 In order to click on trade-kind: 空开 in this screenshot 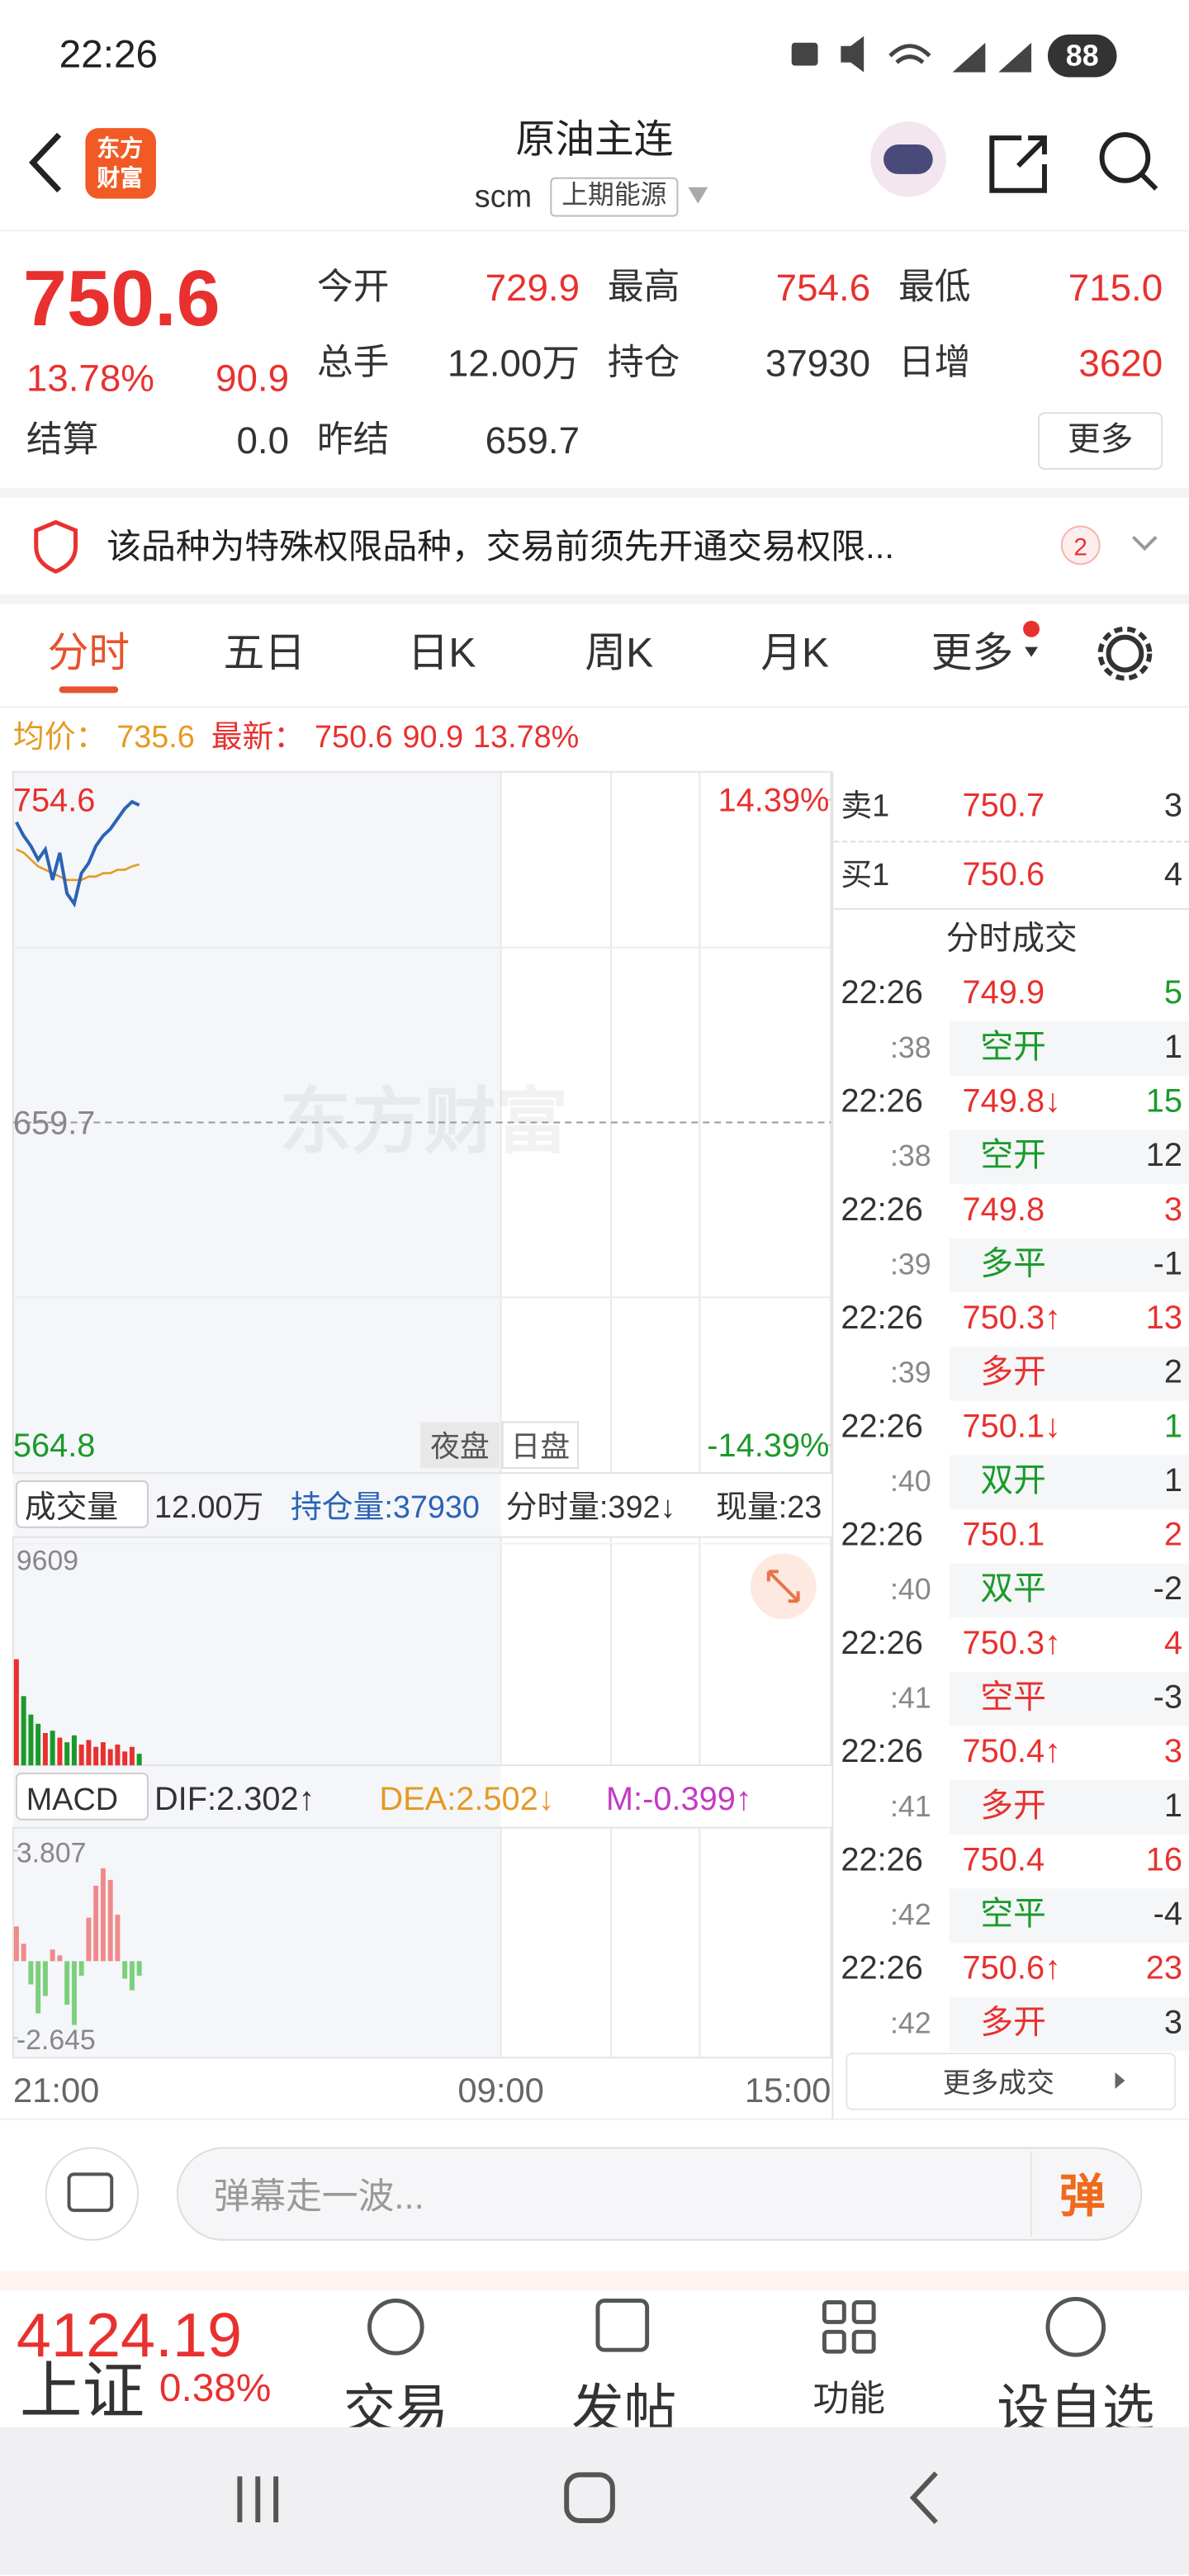, I will do `click(1013, 1048)`.